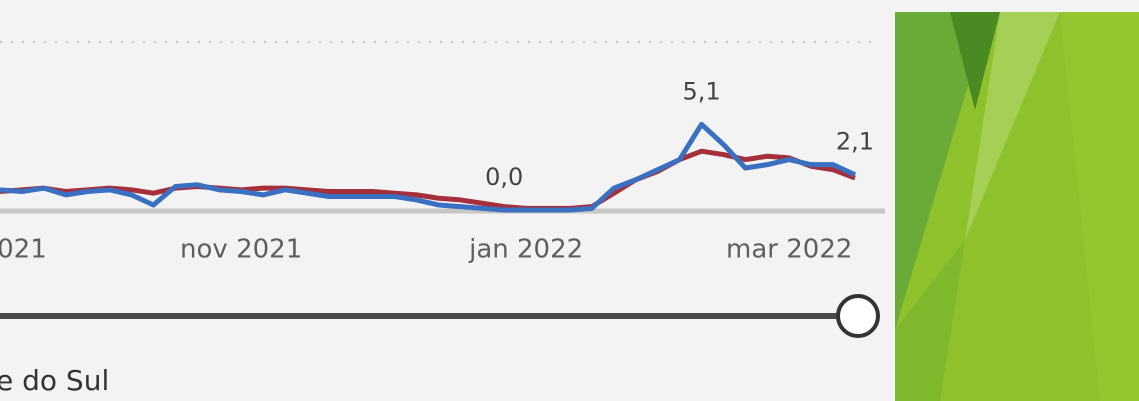  I want to click on x-tick-label: nov 2021, so click(241, 250).